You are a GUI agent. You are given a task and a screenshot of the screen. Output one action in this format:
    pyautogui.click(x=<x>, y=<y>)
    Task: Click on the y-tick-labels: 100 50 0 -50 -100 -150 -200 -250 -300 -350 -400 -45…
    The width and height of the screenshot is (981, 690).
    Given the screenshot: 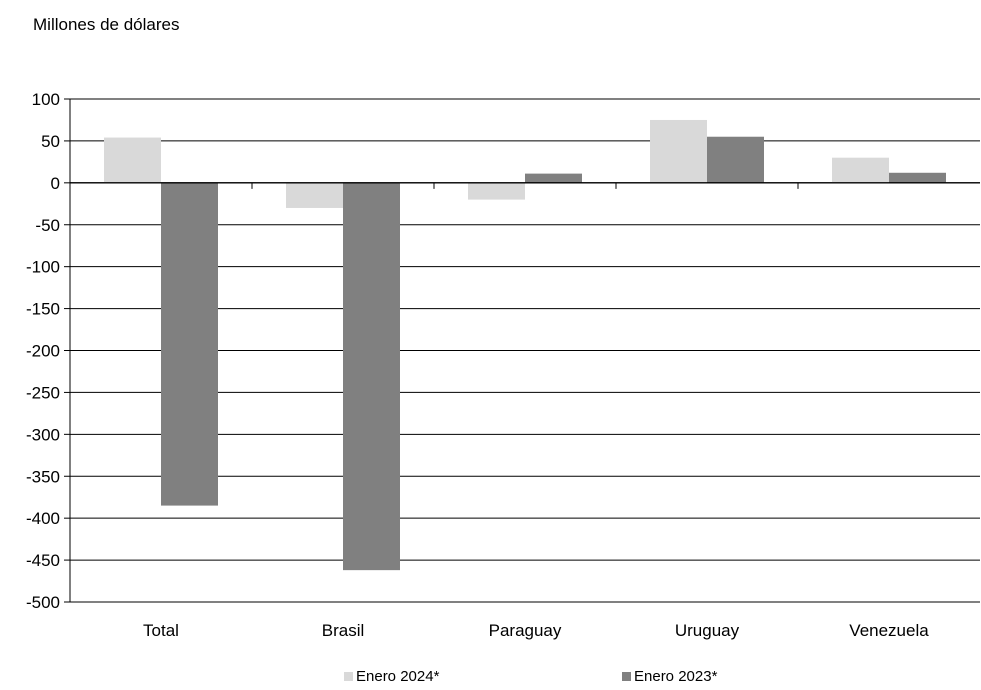 What is the action you would take?
    pyautogui.click(x=48, y=351)
    